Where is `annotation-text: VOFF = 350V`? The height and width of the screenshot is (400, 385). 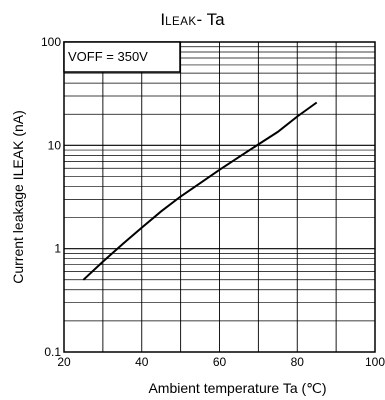 annotation-text: VOFF = 350V is located at coordinates (108, 56).